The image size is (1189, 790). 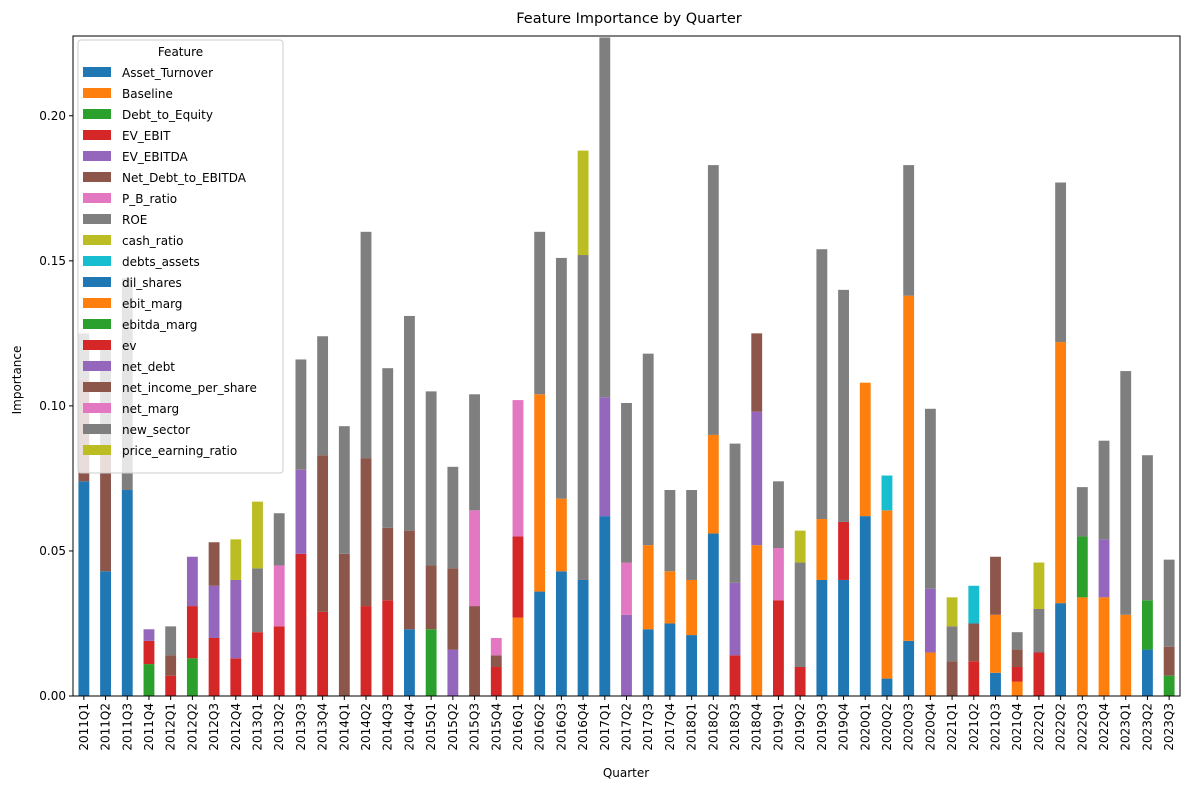 I want to click on bar-segment-asset-turnover-2018q2, so click(x=713, y=614).